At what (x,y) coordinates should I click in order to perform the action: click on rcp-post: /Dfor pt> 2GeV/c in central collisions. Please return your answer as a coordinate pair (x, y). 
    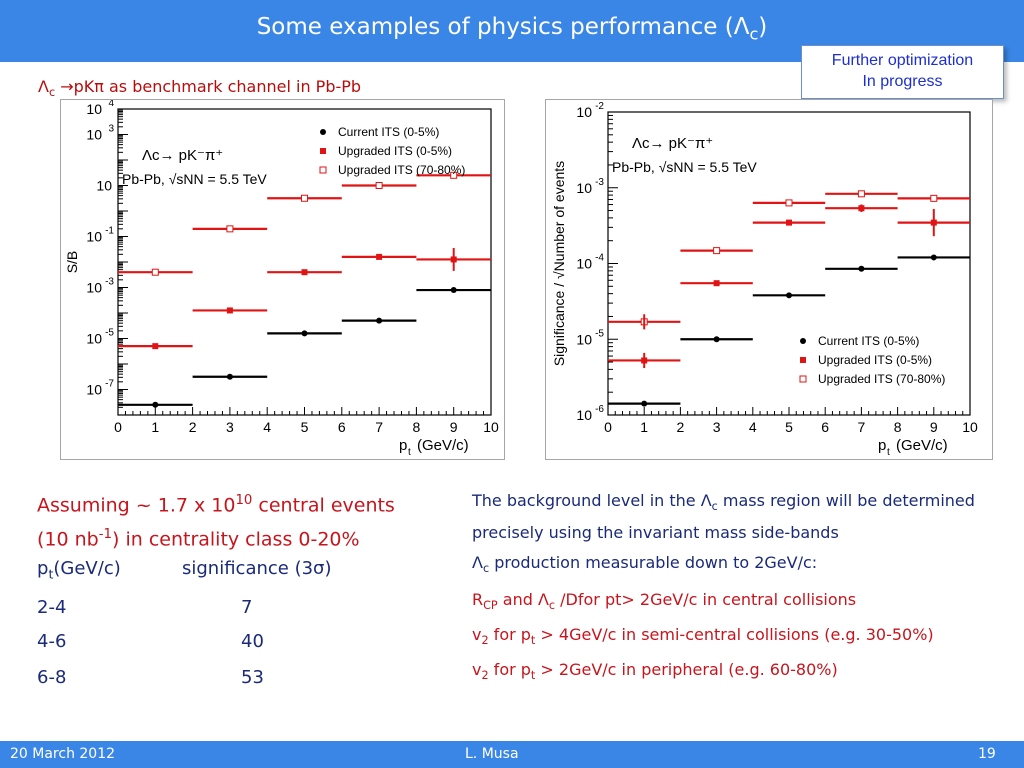
    Looking at the image, I should click on (706, 599).